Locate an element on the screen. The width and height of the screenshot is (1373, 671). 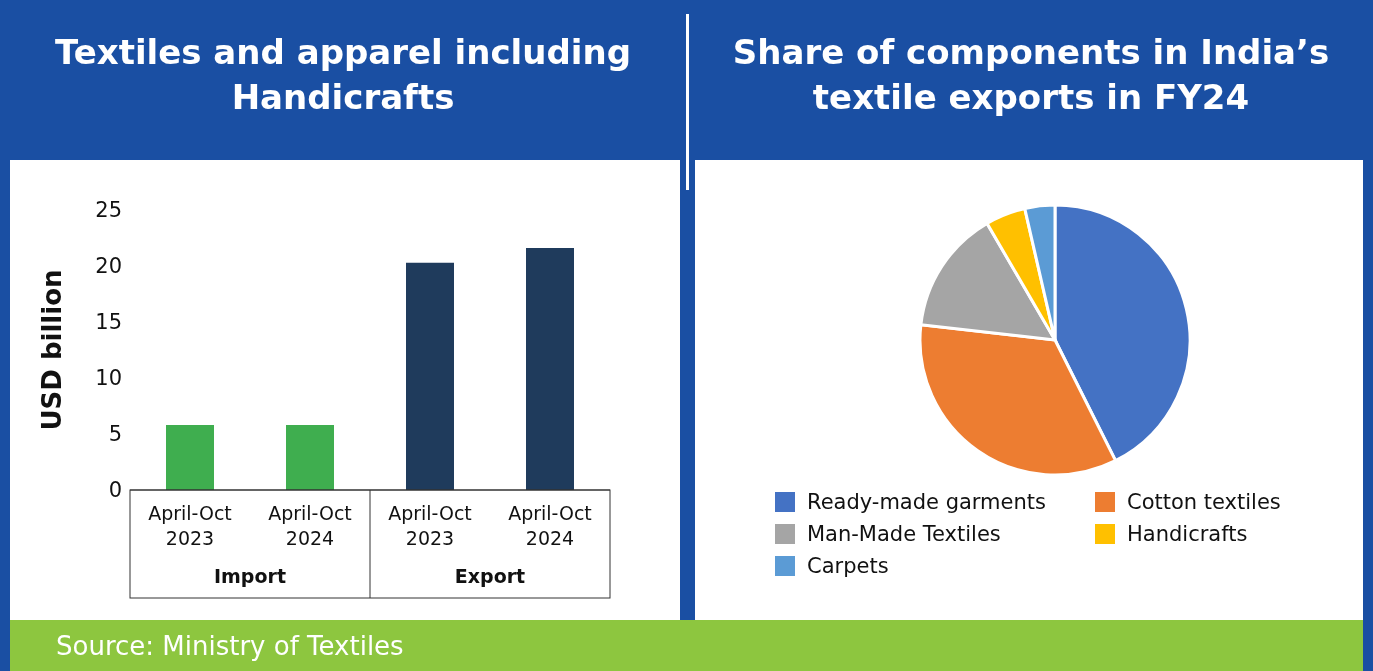
y-axis-title: USD billion is located at coordinates (52, 350).